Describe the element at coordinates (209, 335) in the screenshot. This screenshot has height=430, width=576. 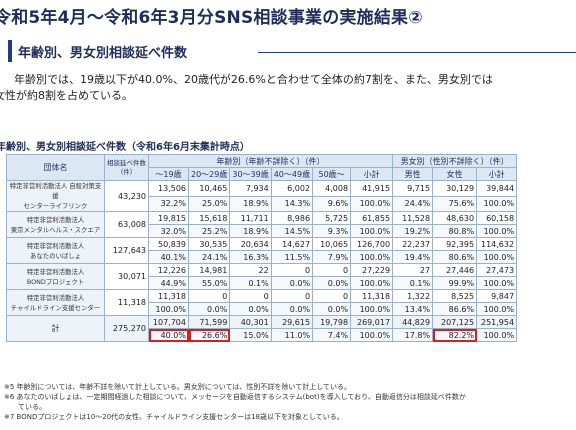
I see `highlighted-percent-cell: 26.6%` at that location.